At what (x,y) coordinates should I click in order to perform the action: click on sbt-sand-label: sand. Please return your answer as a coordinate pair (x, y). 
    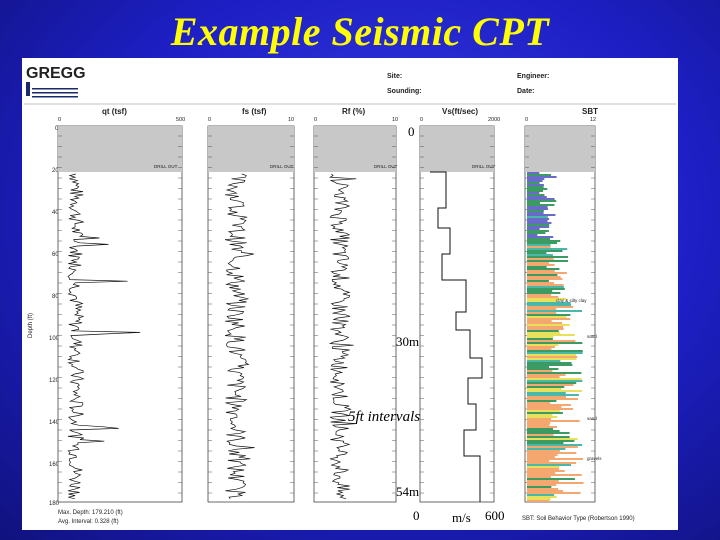
    Looking at the image, I should click on (592, 336).